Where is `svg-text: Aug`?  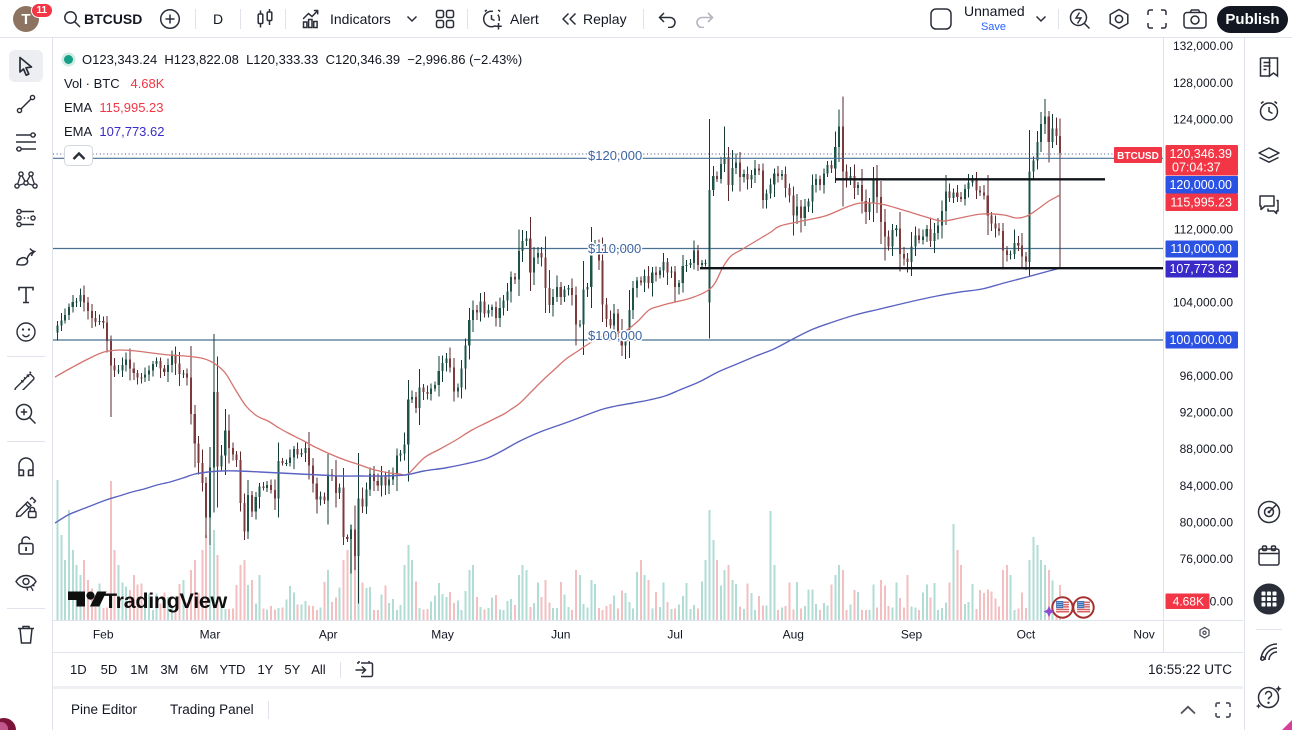 svg-text: Aug is located at coordinates (793, 635).